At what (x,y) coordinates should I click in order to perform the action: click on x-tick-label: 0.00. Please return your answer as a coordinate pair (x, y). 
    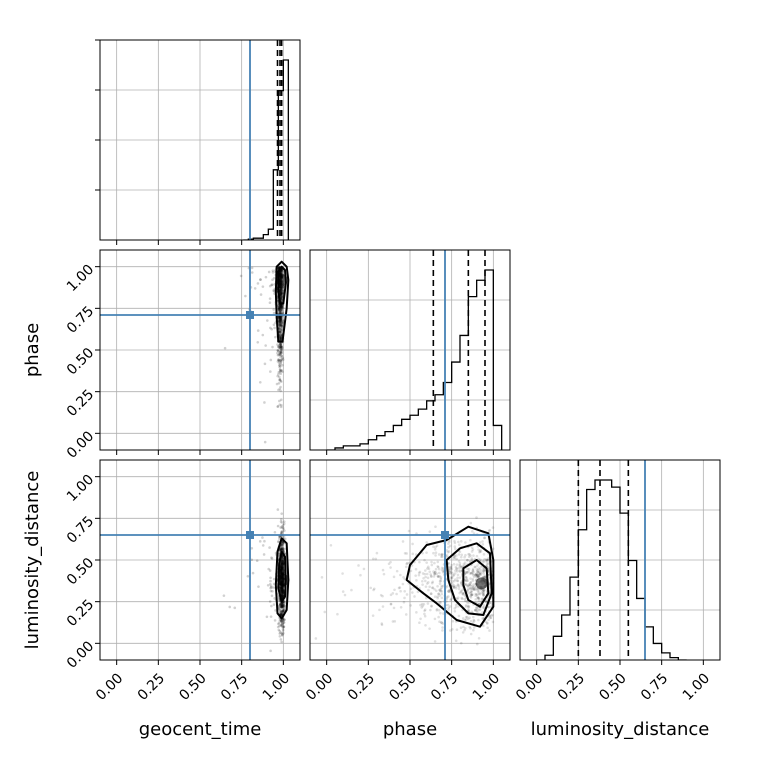
    Looking at the image, I should click on (319, 686).